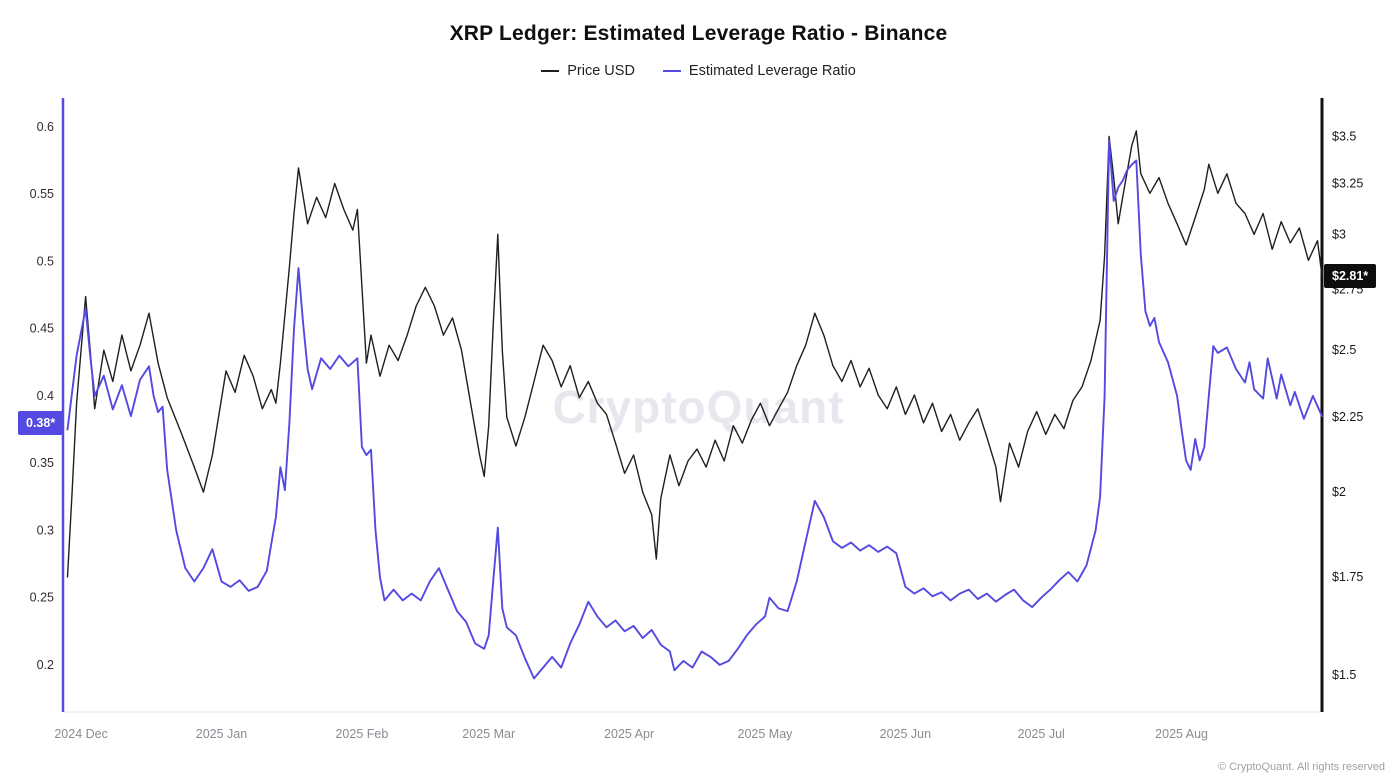  Describe the element at coordinates (1344, 136) in the screenshot. I see `right-axis-tick-label: $3.5` at that location.